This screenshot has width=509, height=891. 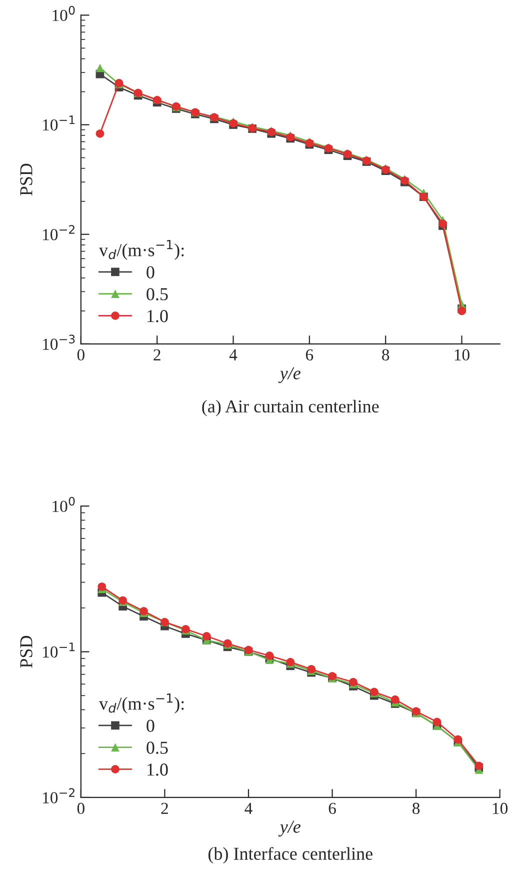 I want to click on text: (a) Air curtain centerline, so click(x=290, y=408).